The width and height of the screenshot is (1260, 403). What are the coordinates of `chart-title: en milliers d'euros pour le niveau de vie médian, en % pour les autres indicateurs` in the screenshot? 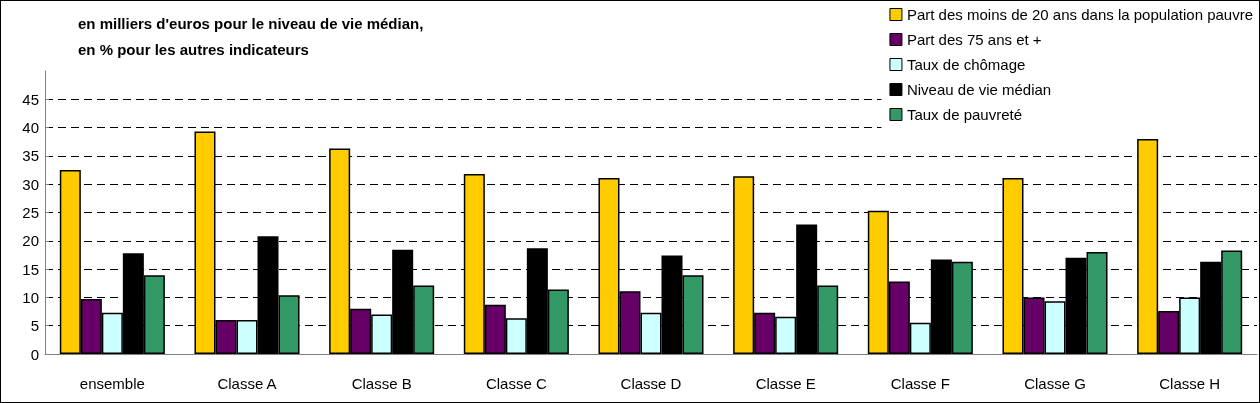 It's located at (251, 36).